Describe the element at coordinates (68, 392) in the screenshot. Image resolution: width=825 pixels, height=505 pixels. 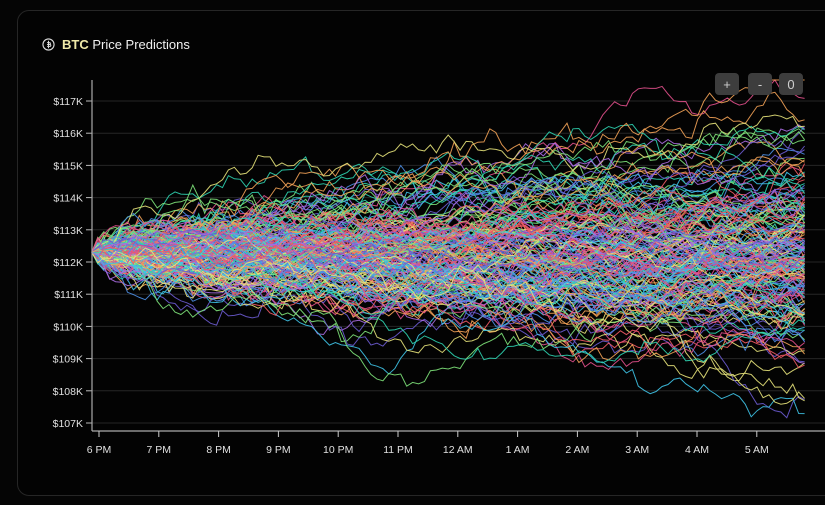
I see `y-tick-label: $108K` at that location.